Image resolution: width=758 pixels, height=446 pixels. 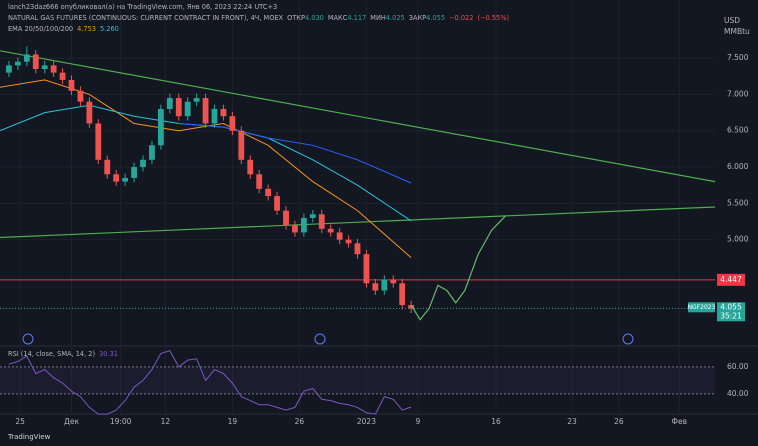 What do you see at coordinates (738, 93) in the screenshot?
I see `y-tick-label: 7.000` at bounding box center [738, 93].